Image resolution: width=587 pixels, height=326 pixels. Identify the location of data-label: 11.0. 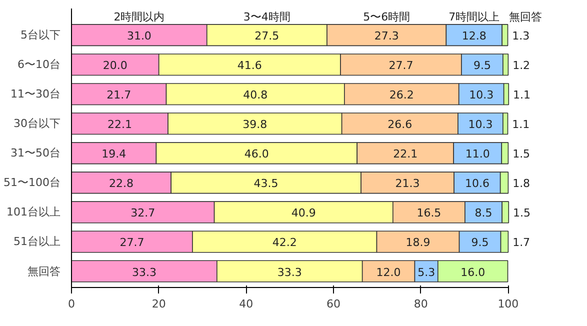
(477, 154).